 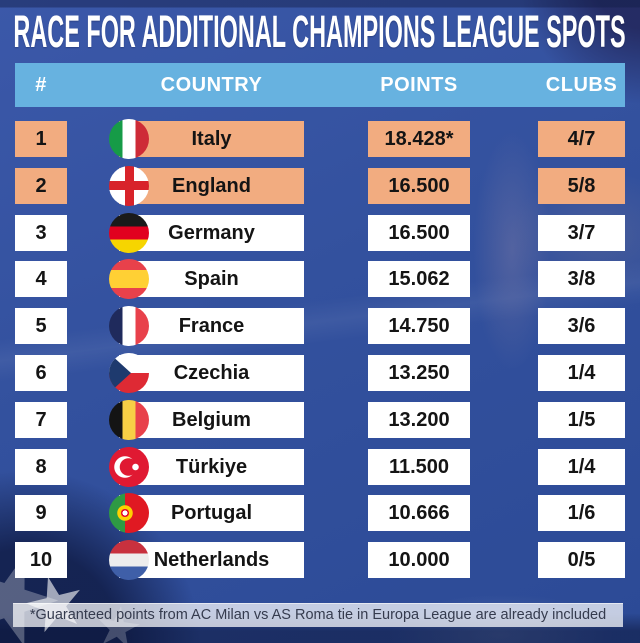 What do you see at coordinates (129, 513) in the screenshot?
I see `portugal-flag-icon` at bounding box center [129, 513].